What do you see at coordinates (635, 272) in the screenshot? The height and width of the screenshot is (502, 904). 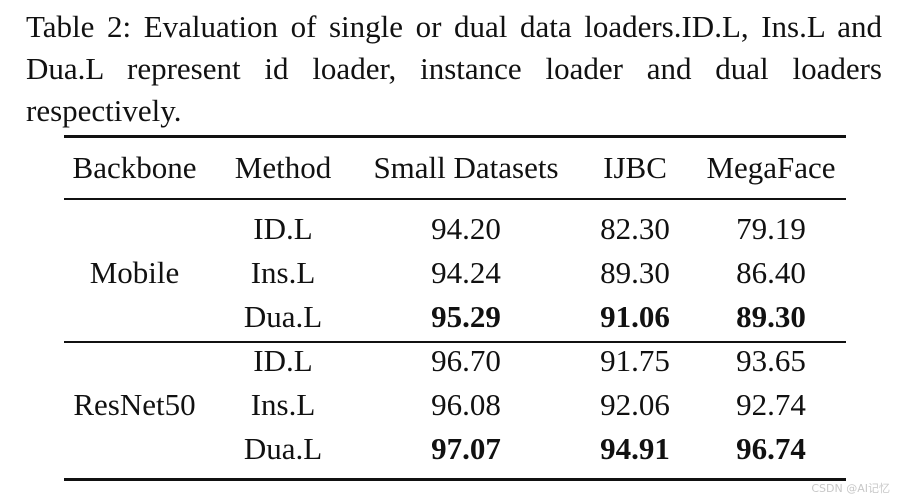 I see `ijbc-cell: 89.30` at bounding box center [635, 272].